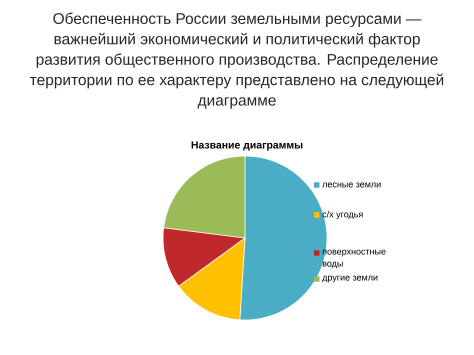 The height and width of the screenshot is (355, 474). Describe the element at coordinates (350, 279) in the screenshot. I see `legend-label: другие земли` at that location.